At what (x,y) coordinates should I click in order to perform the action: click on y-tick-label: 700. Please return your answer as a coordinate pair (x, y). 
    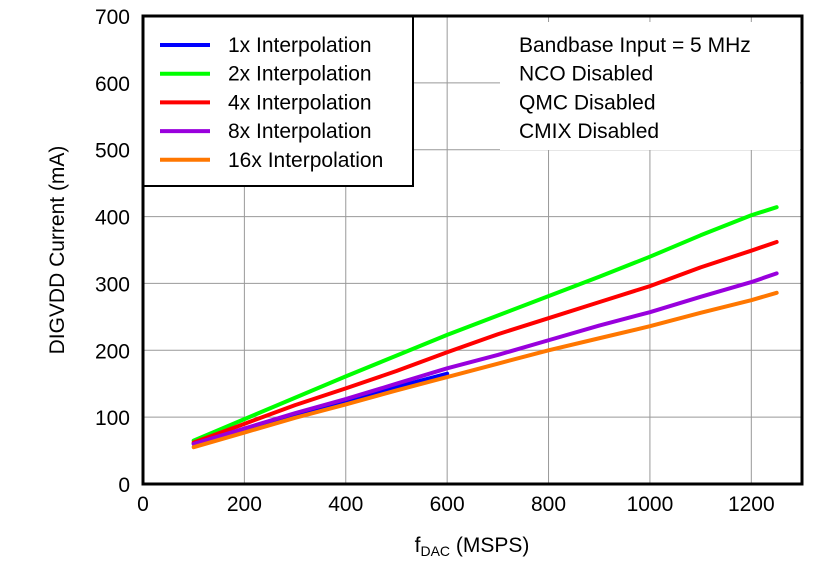
    Looking at the image, I should click on (112, 17).